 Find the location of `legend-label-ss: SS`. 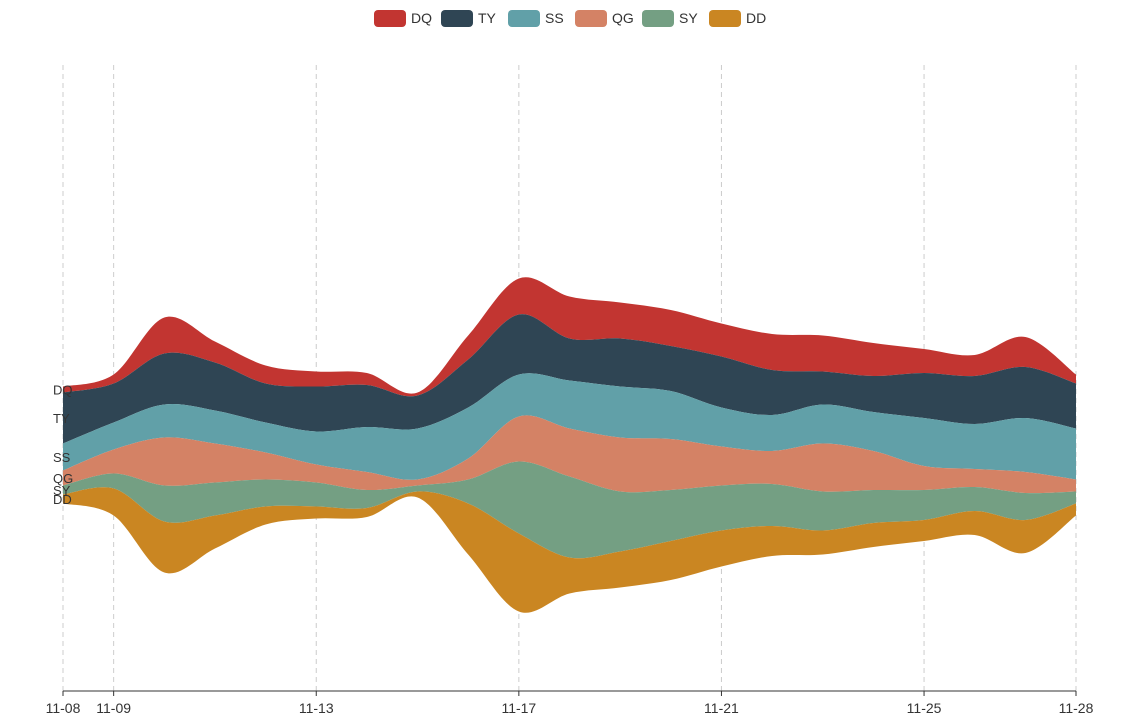

legend-label-ss: SS is located at coordinates (554, 18).